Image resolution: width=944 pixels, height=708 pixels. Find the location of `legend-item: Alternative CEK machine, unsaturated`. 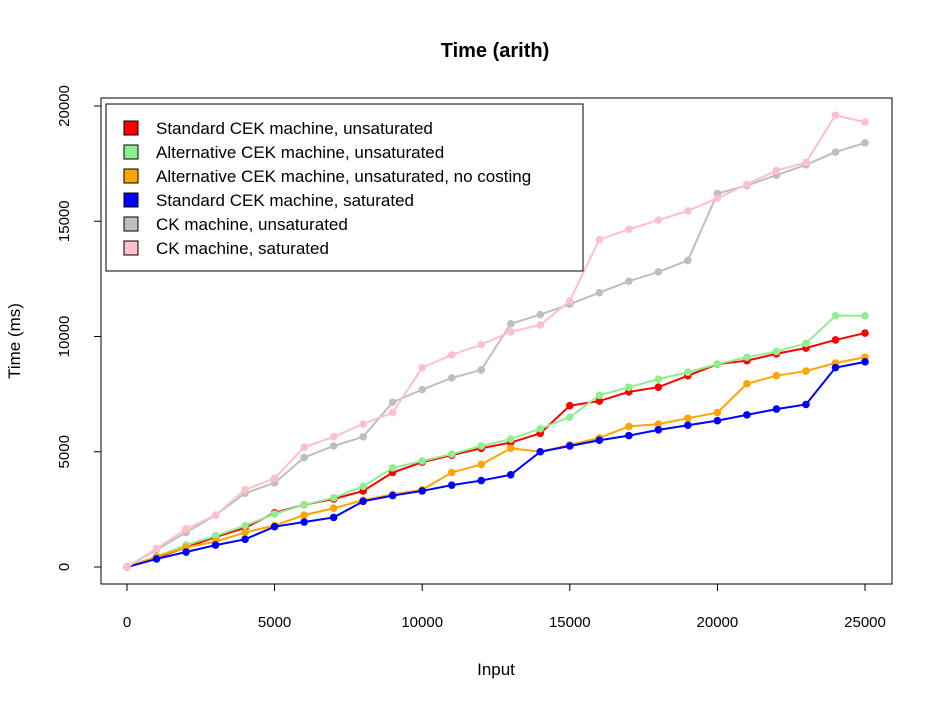

legend-item: Alternative CEK machine, unsaturated is located at coordinates (283, 152).